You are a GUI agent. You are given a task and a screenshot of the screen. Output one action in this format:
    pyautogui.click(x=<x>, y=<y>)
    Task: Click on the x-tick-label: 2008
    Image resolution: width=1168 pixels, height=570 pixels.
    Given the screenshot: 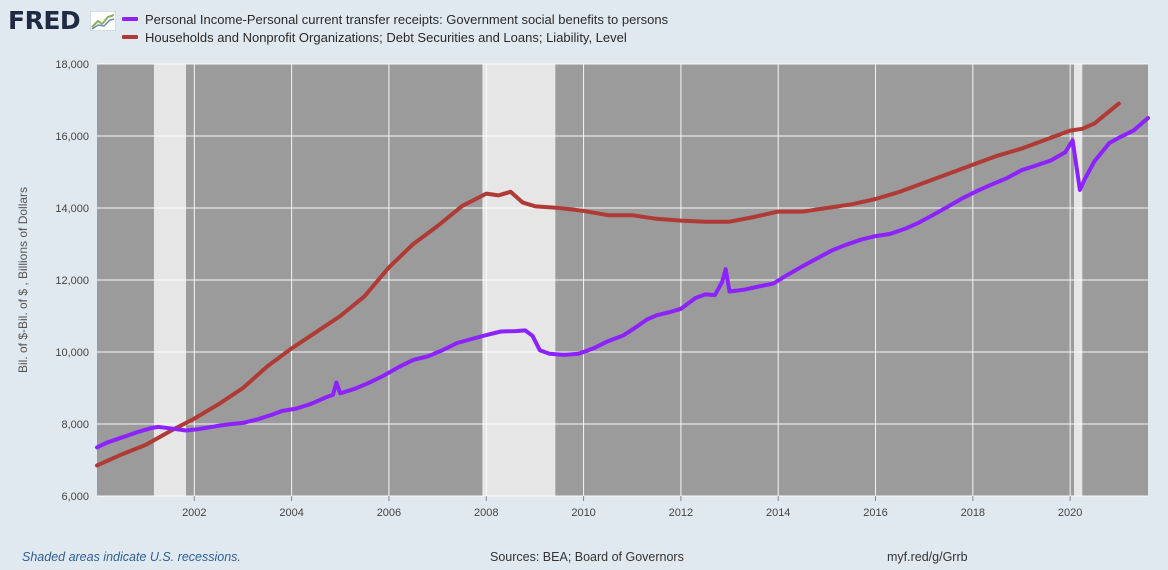 What is the action you would take?
    pyautogui.click(x=486, y=513)
    